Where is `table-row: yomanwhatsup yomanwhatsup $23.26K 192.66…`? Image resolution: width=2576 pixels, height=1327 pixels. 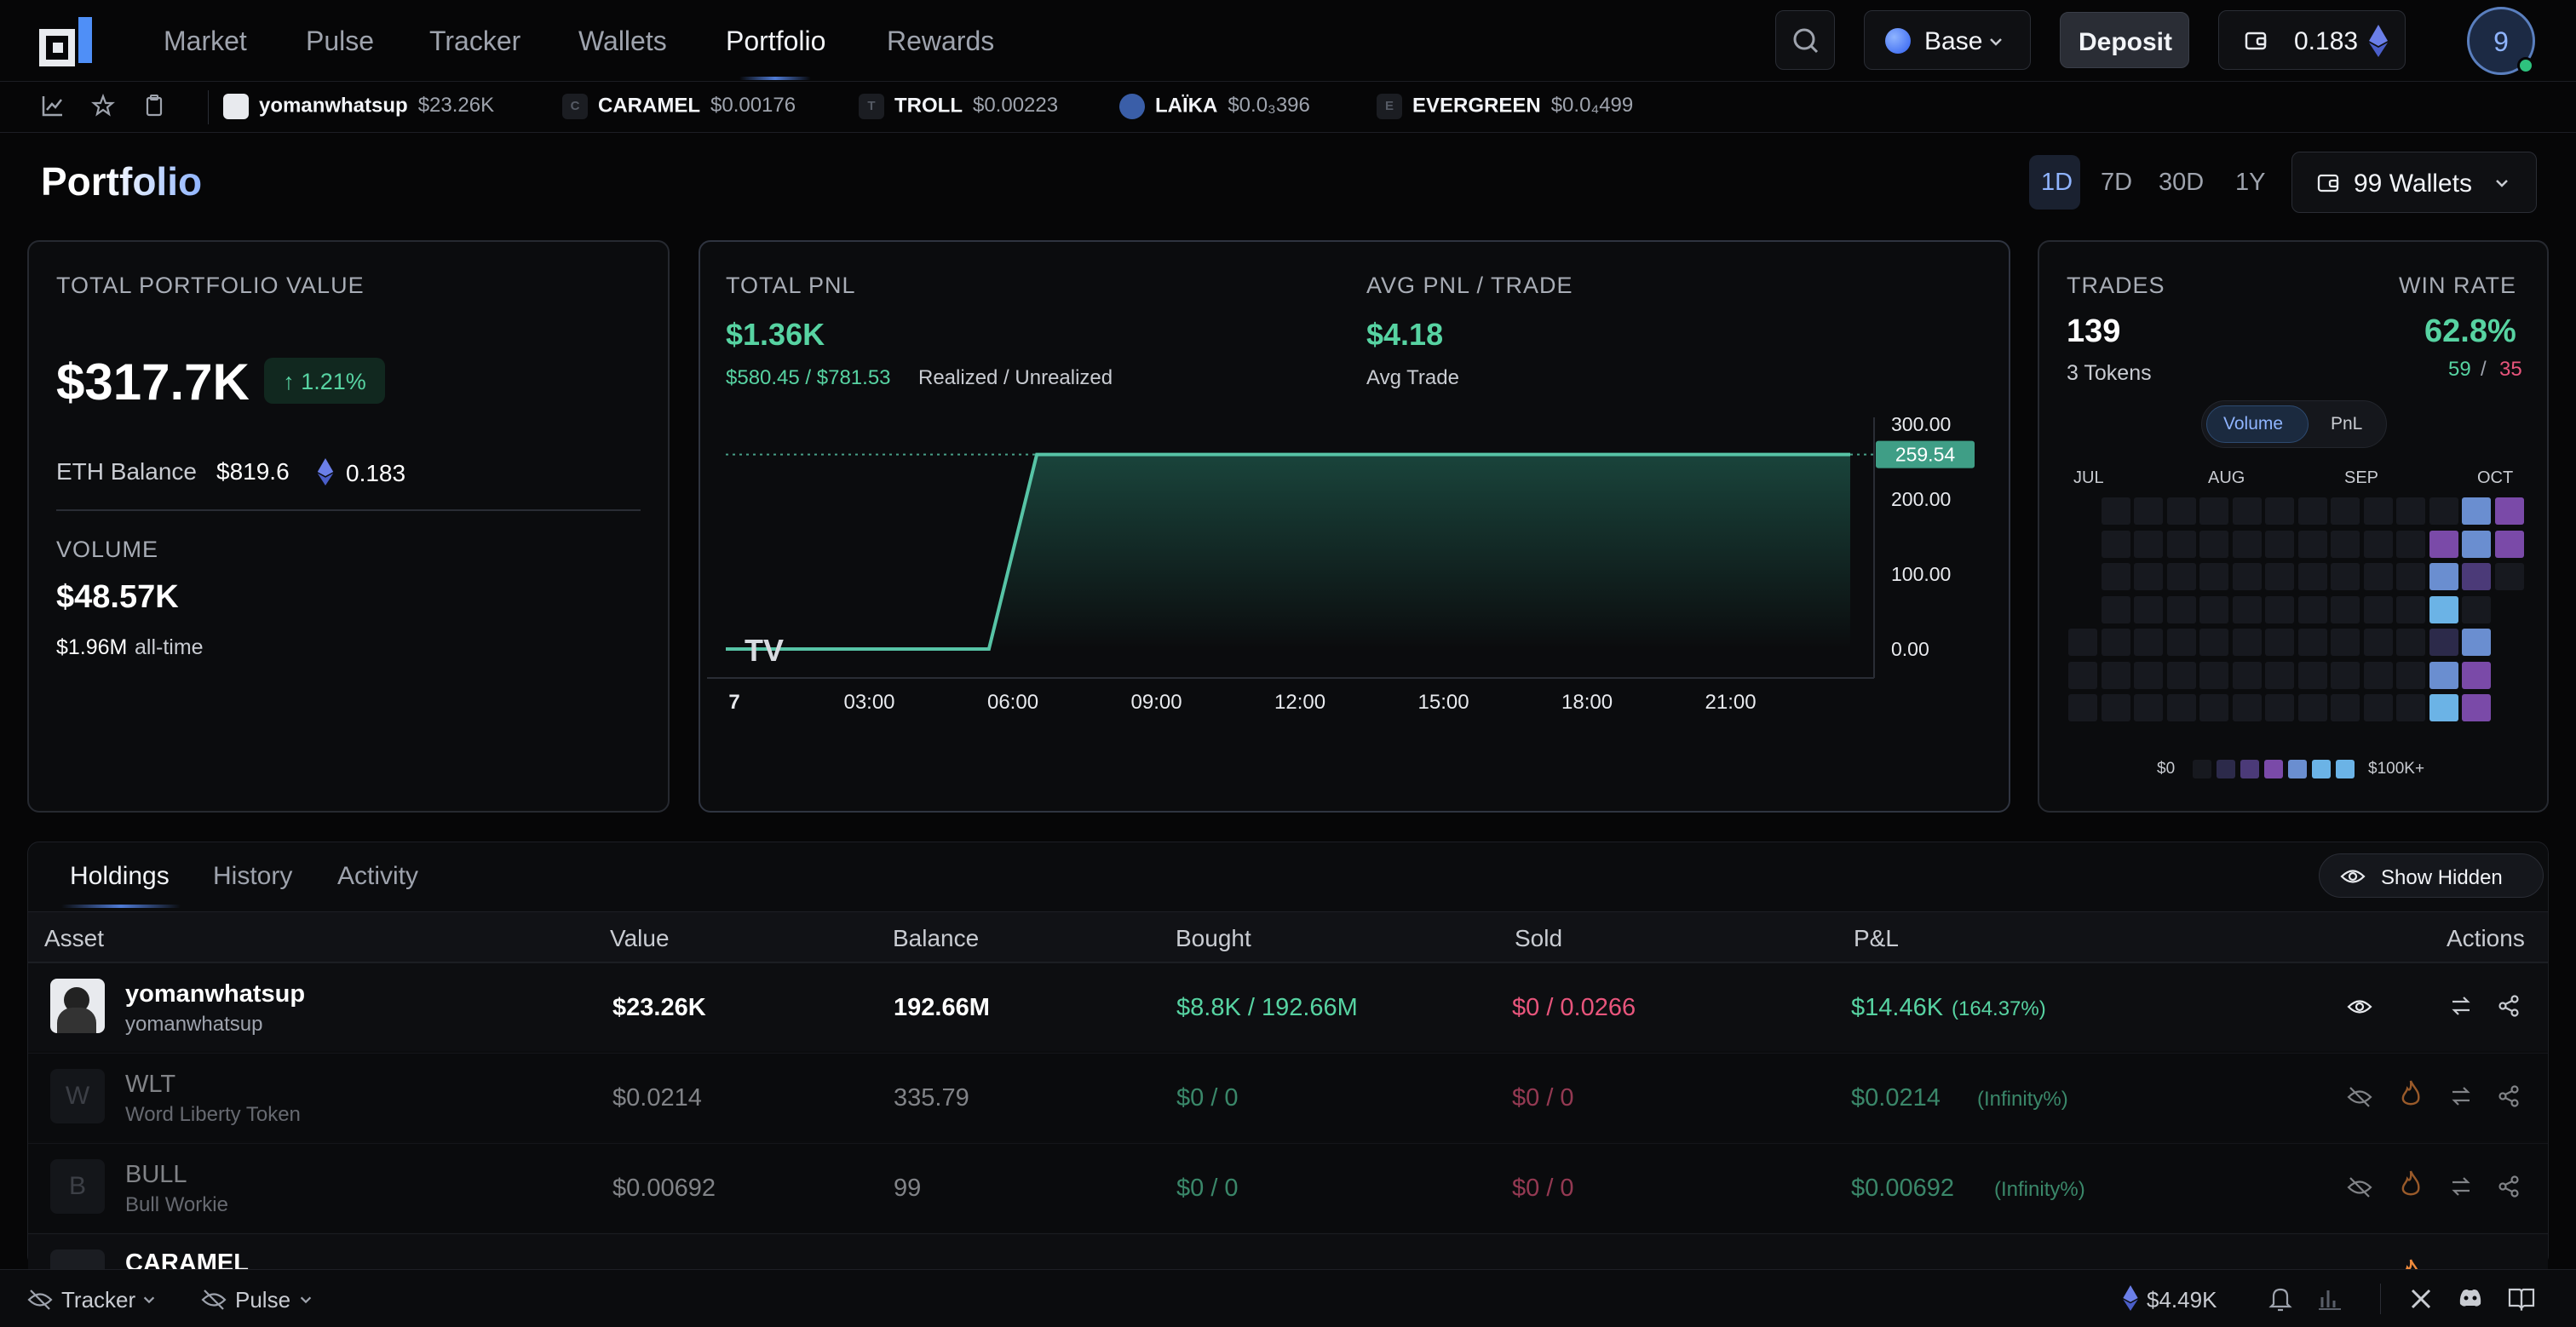 table-row: yomanwhatsup yomanwhatsup $23.26K 192.66… is located at coordinates (1288, 1007).